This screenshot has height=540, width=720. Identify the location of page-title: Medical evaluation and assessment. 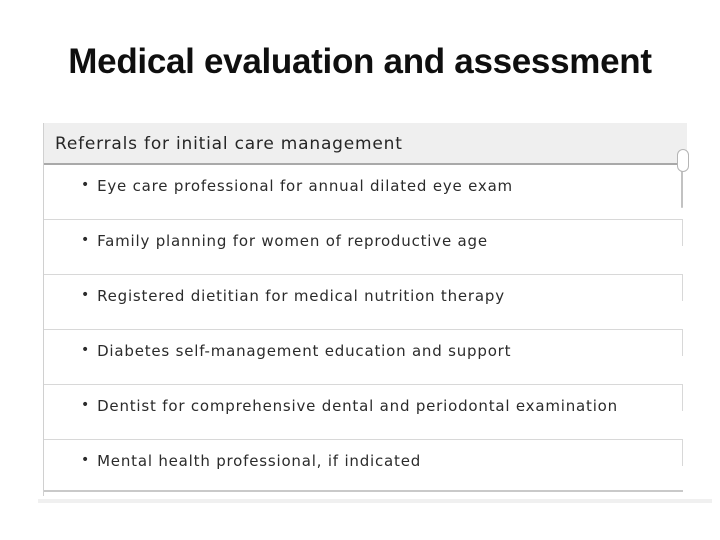
(360, 61).